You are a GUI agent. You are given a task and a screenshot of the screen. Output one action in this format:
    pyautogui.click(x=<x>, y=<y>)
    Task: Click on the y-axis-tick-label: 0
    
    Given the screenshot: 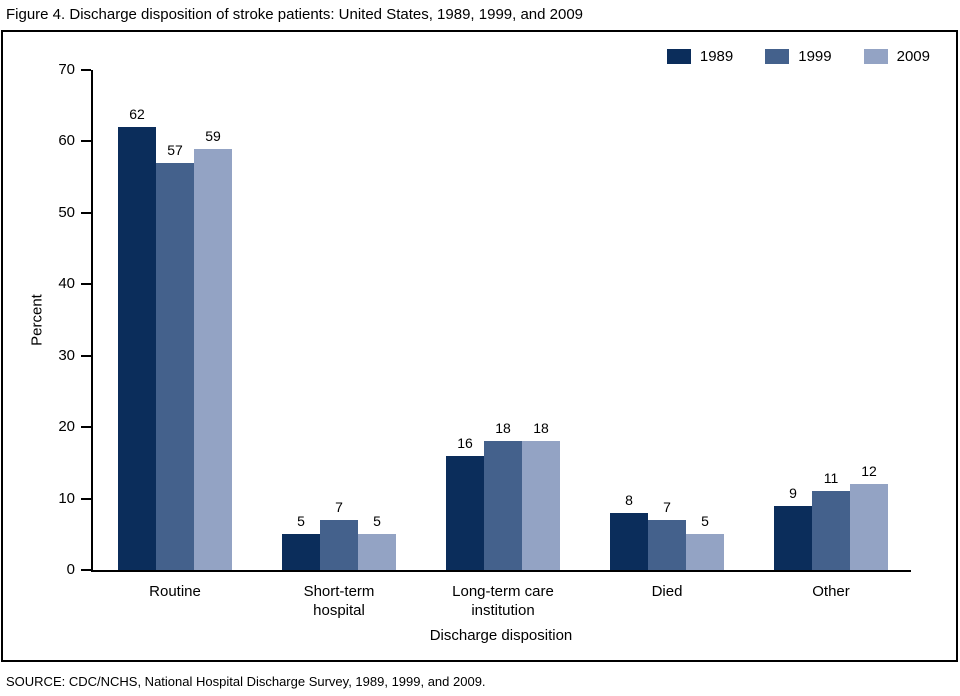 What is the action you would take?
    pyautogui.click(x=70, y=569)
    